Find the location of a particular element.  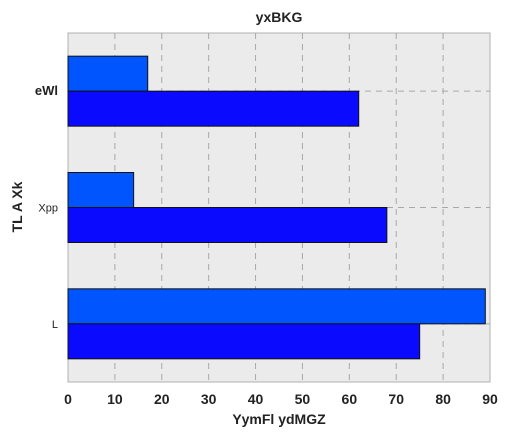

x-tick-label: 50 is located at coordinates (303, 399).